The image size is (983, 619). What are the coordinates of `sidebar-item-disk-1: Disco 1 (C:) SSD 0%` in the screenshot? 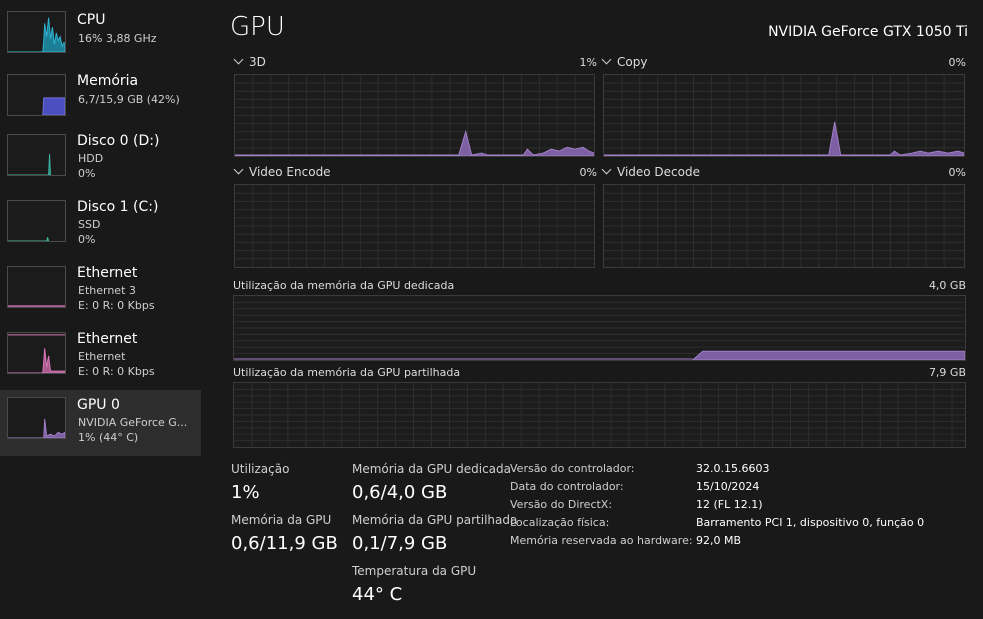 It's located at (100, 226).